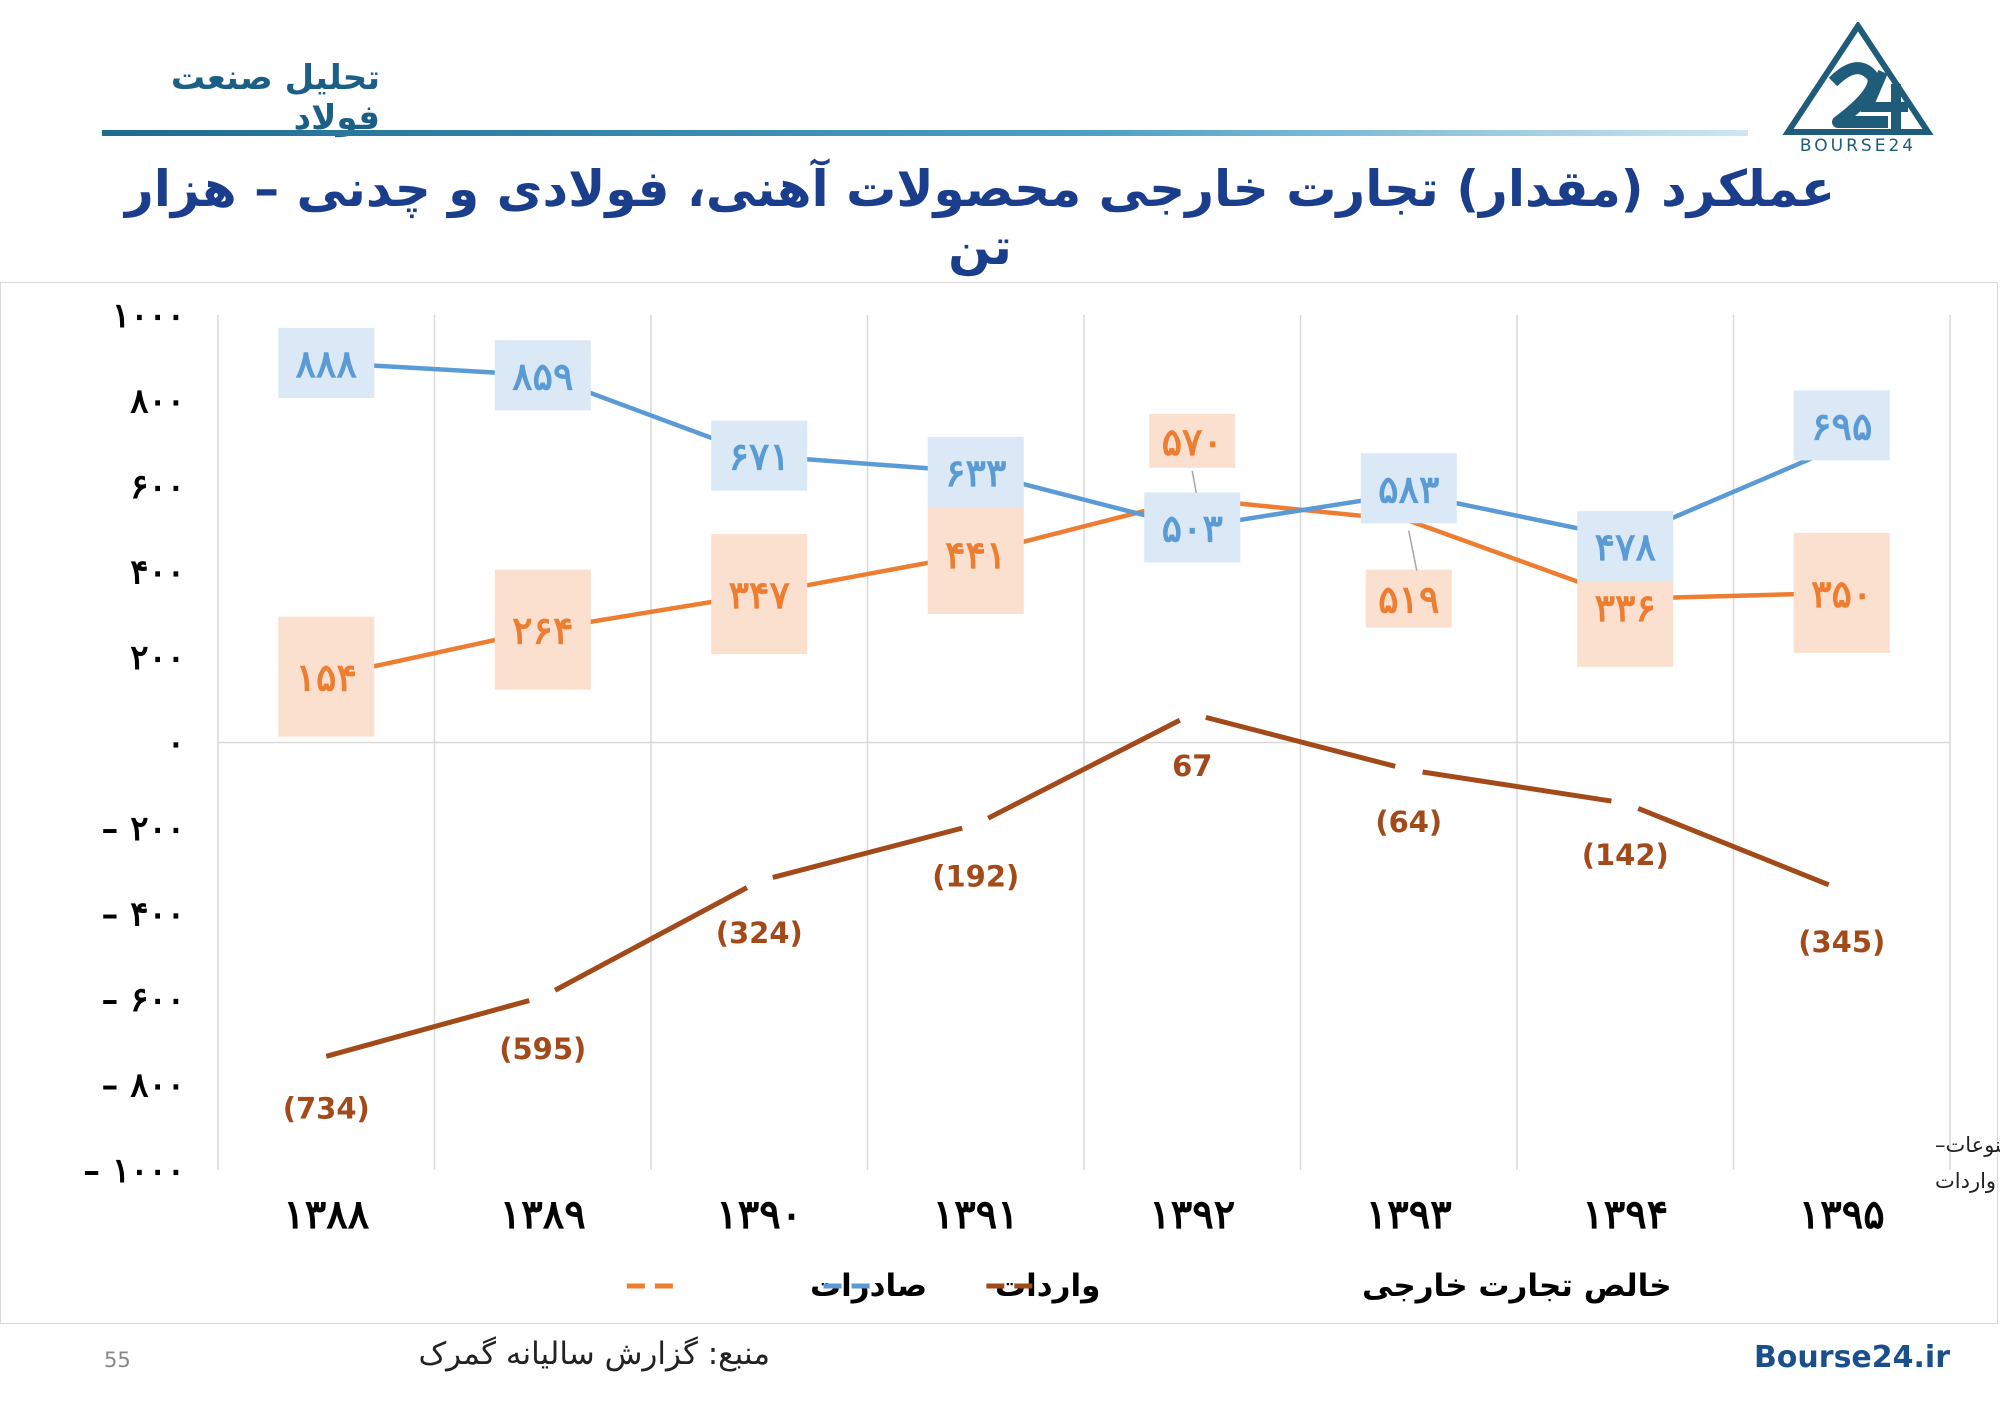 The image size is (2000, 1414). What do you see at coordinates (925, 133) in the screenshot?
I see `header-divider` at bounding box center [925, 133].